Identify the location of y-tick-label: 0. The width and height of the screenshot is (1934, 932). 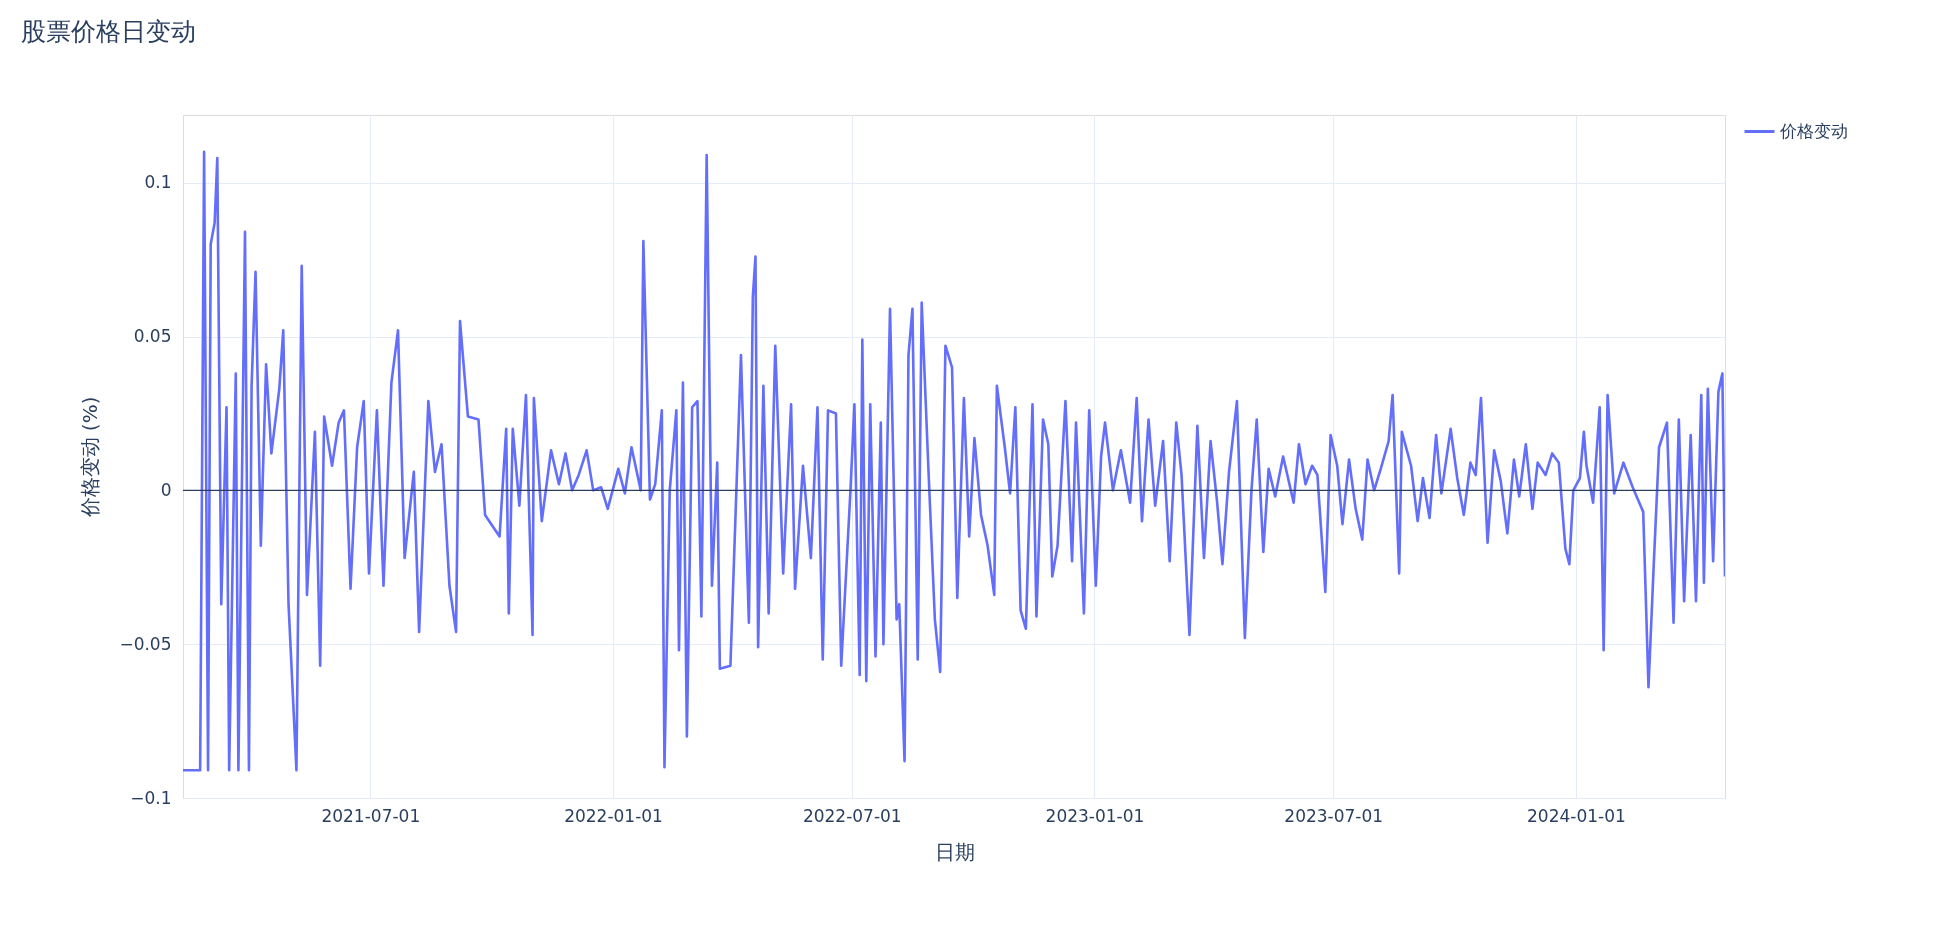
(166, 489).